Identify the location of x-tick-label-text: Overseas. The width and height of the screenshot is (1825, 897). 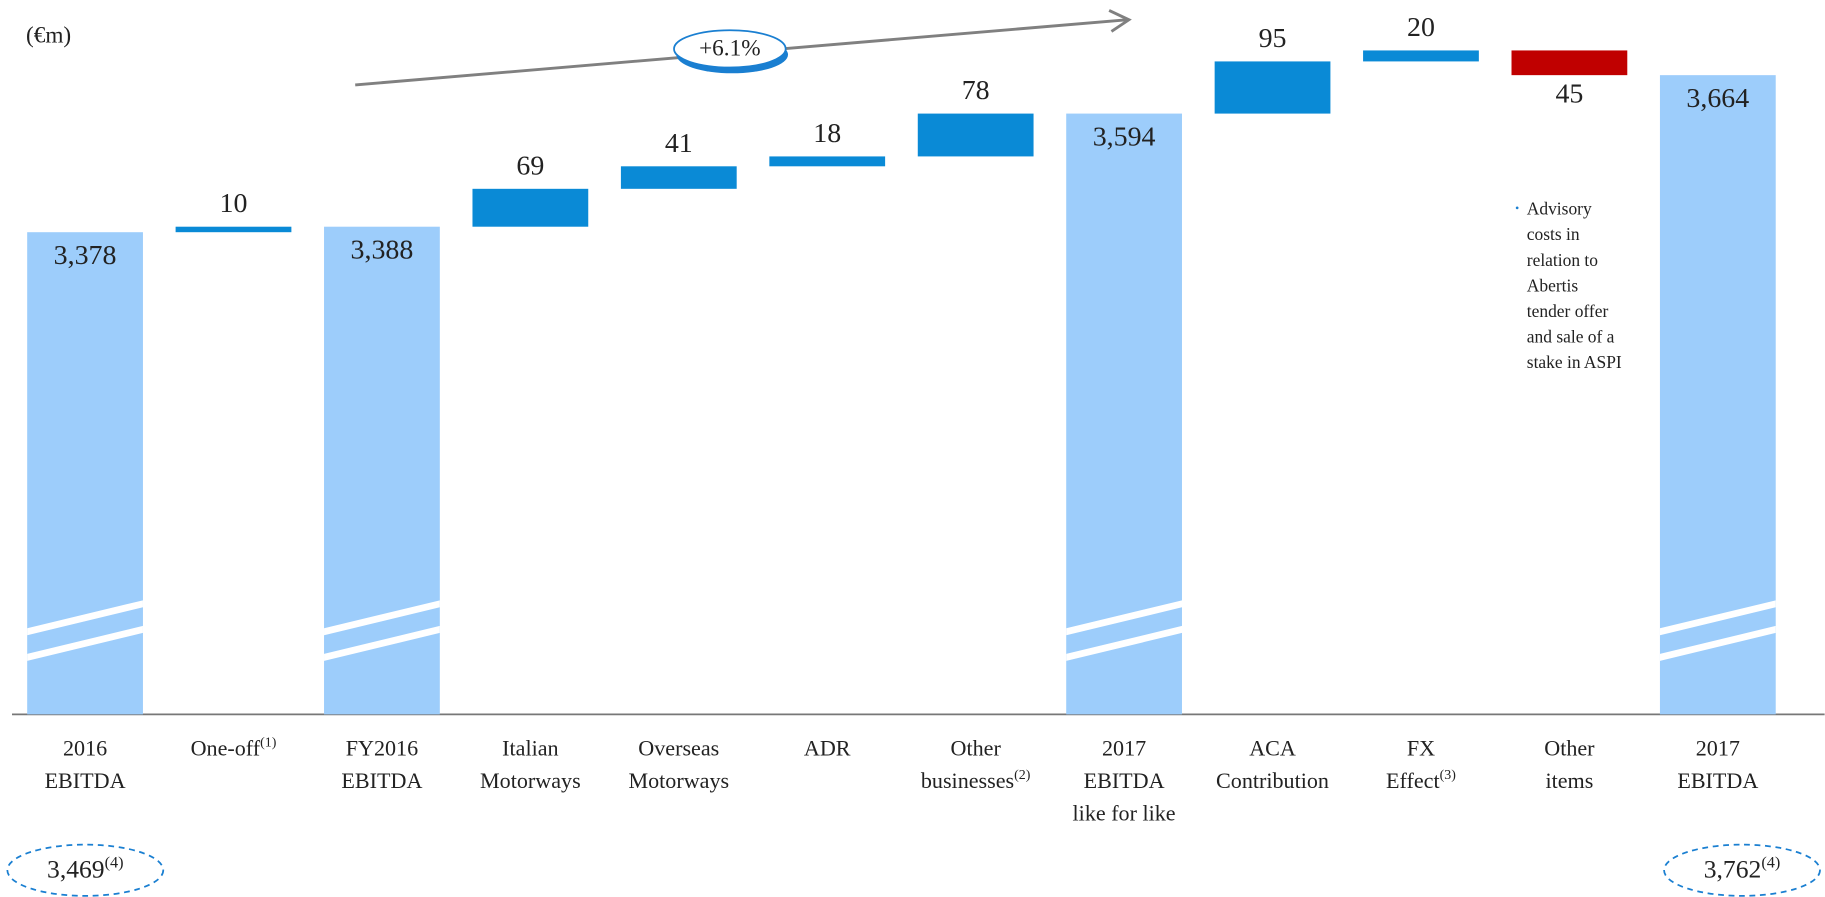
(678, 747).